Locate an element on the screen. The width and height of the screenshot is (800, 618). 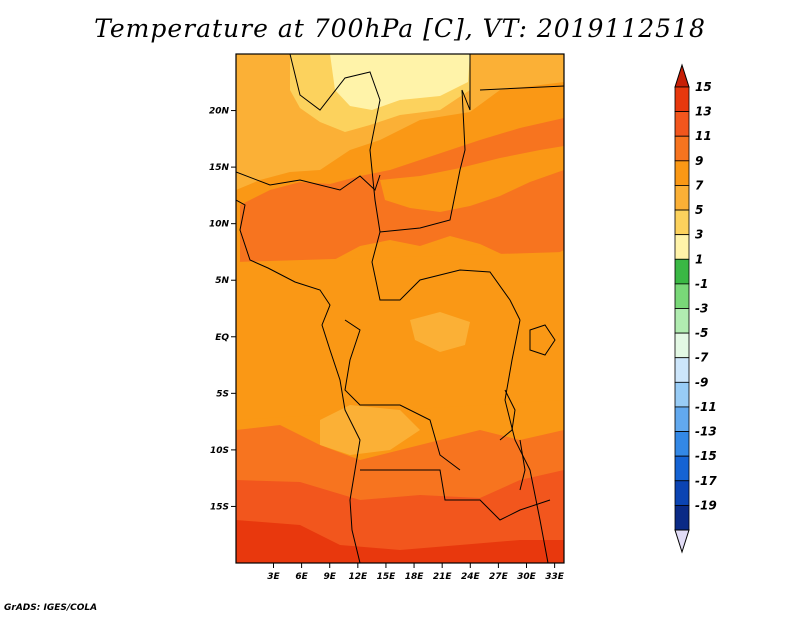
colorbar-bottom-arrow is located at coordinates (682, 541).